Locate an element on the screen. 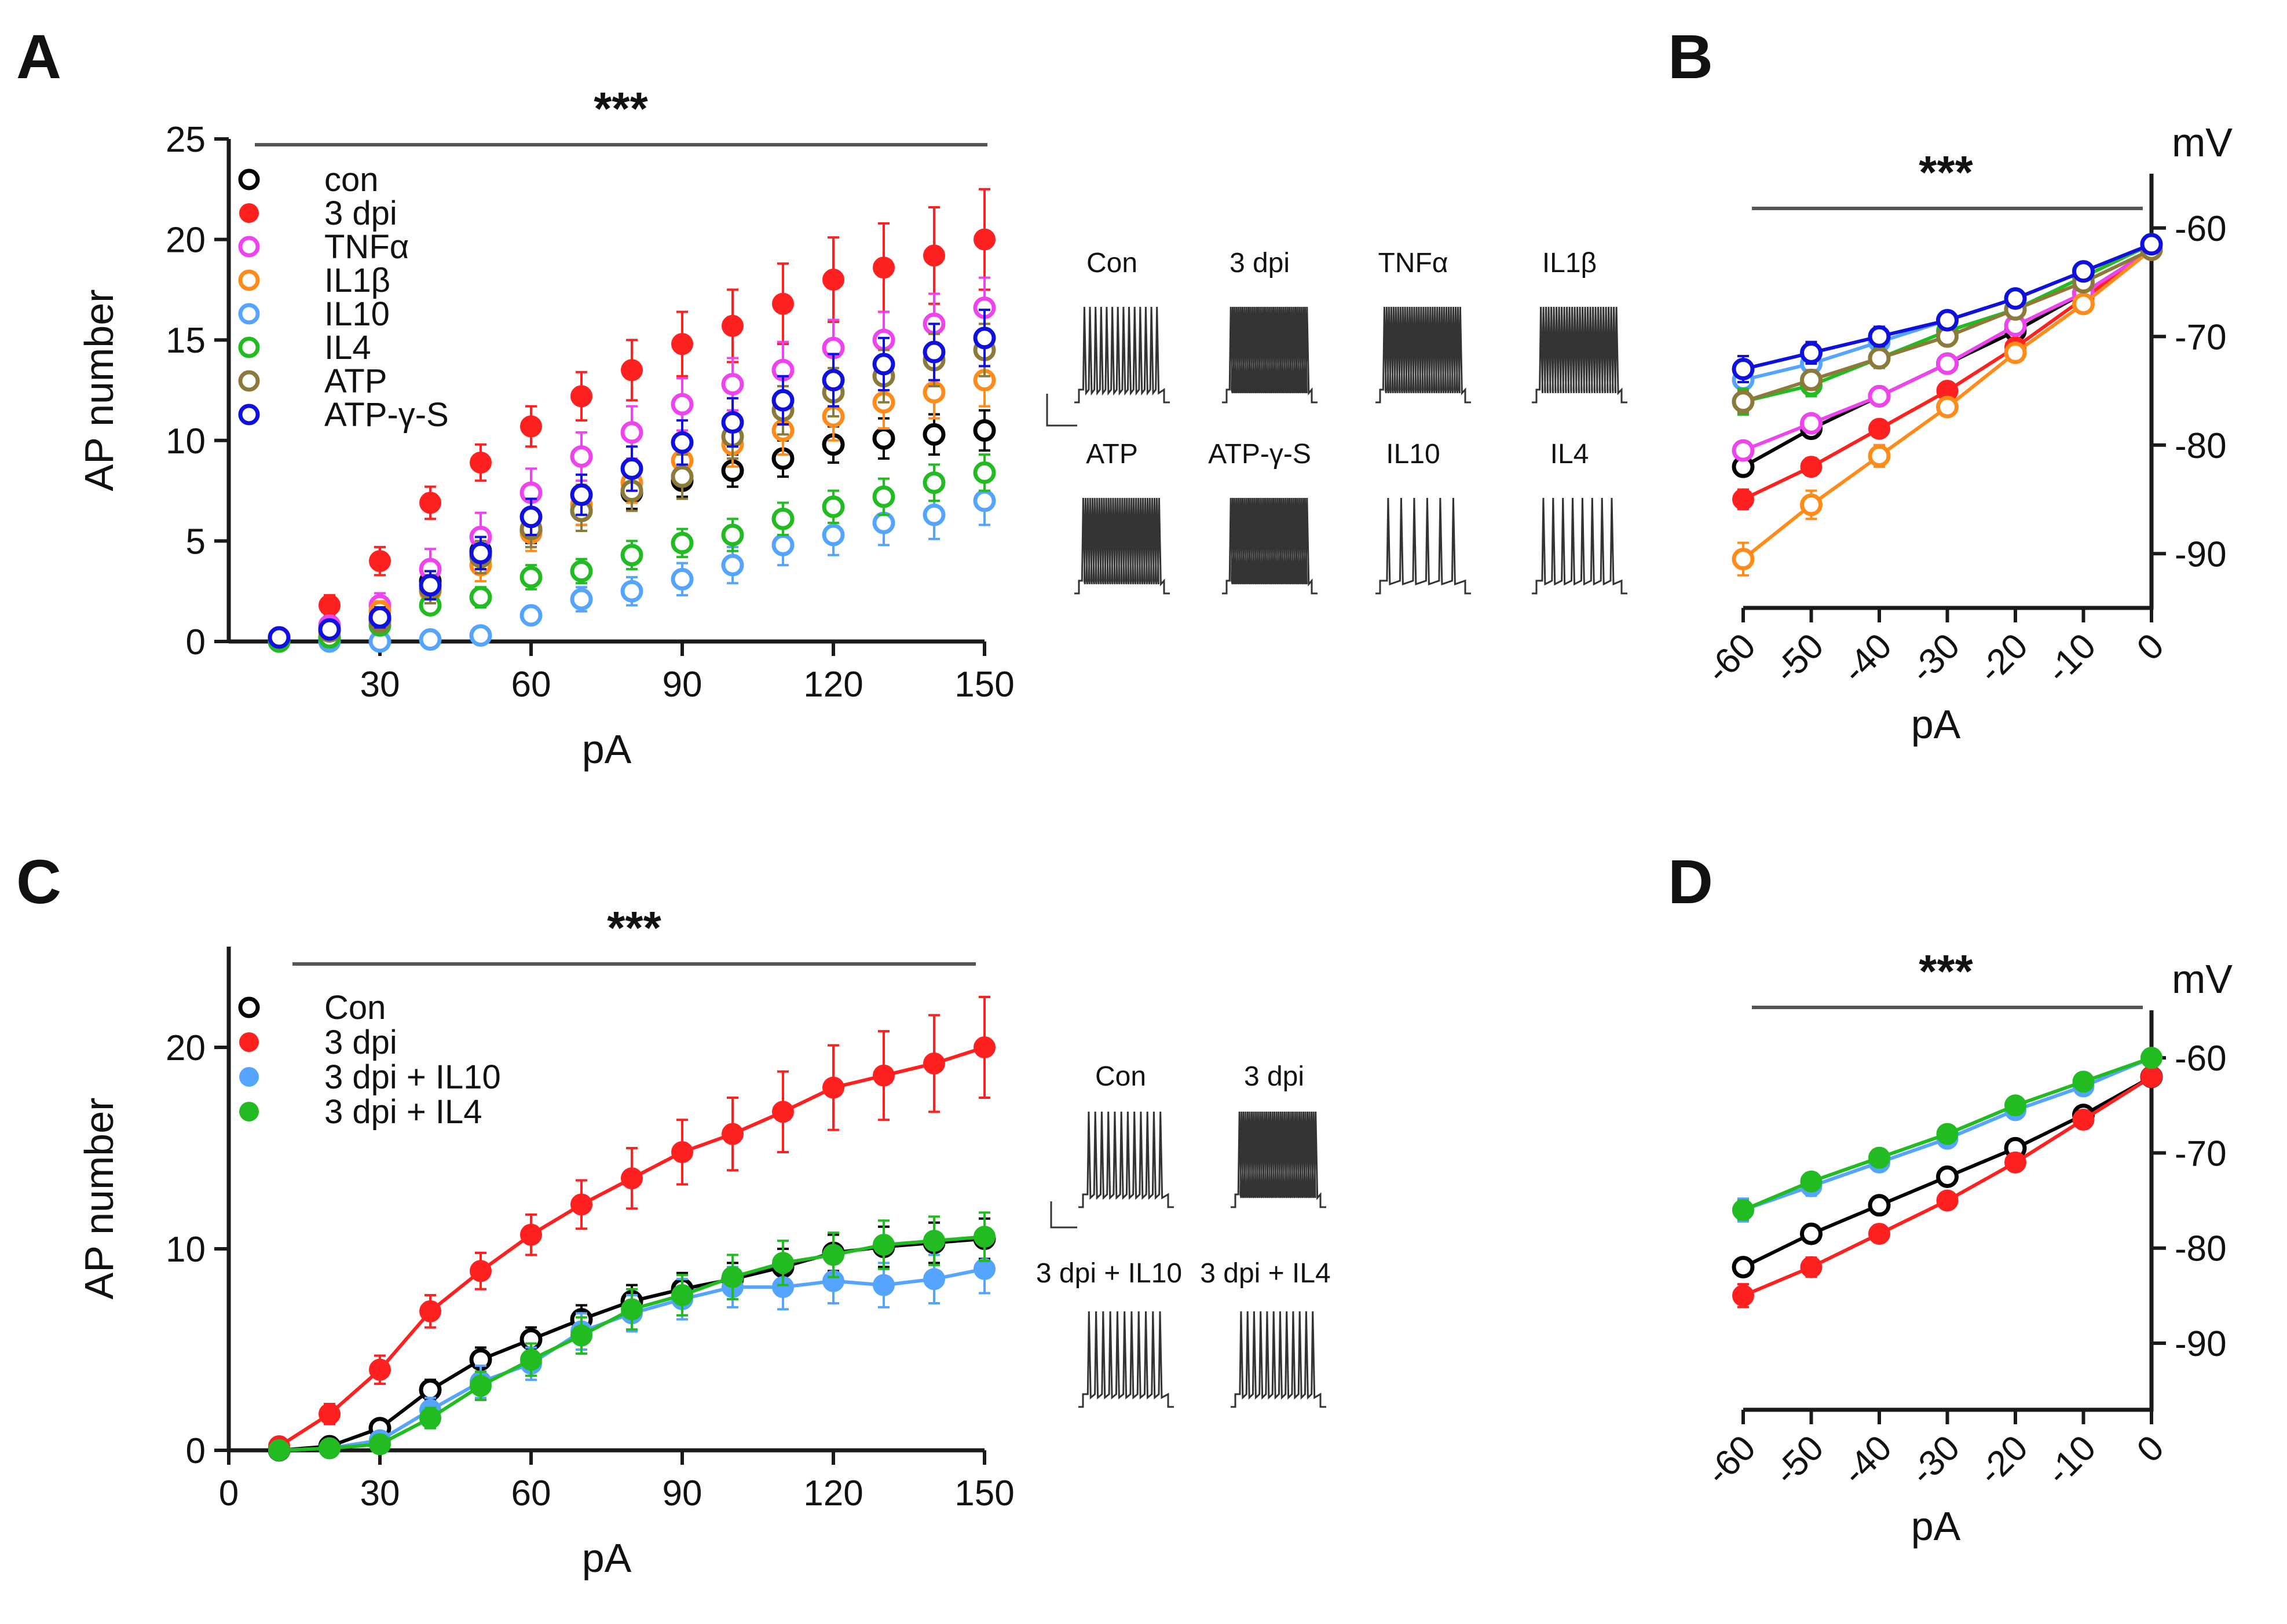  x-tick-label: 0 is located at coordinates (2151, 647).